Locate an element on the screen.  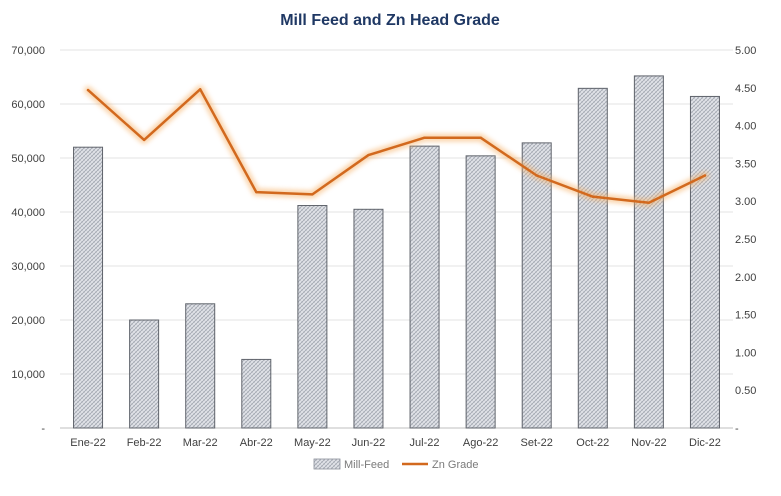
legend-label-mill-feed: Mill-Feed is located at coordinates (366, 465).